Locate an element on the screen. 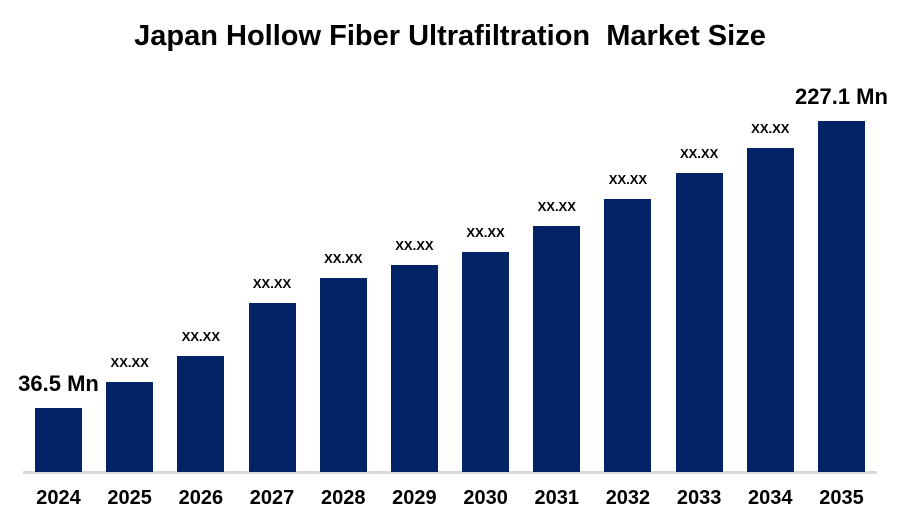 Image resolution: width=900 pixels, height=525 pixels. bar-2033 is located at coordinates (699, 322).